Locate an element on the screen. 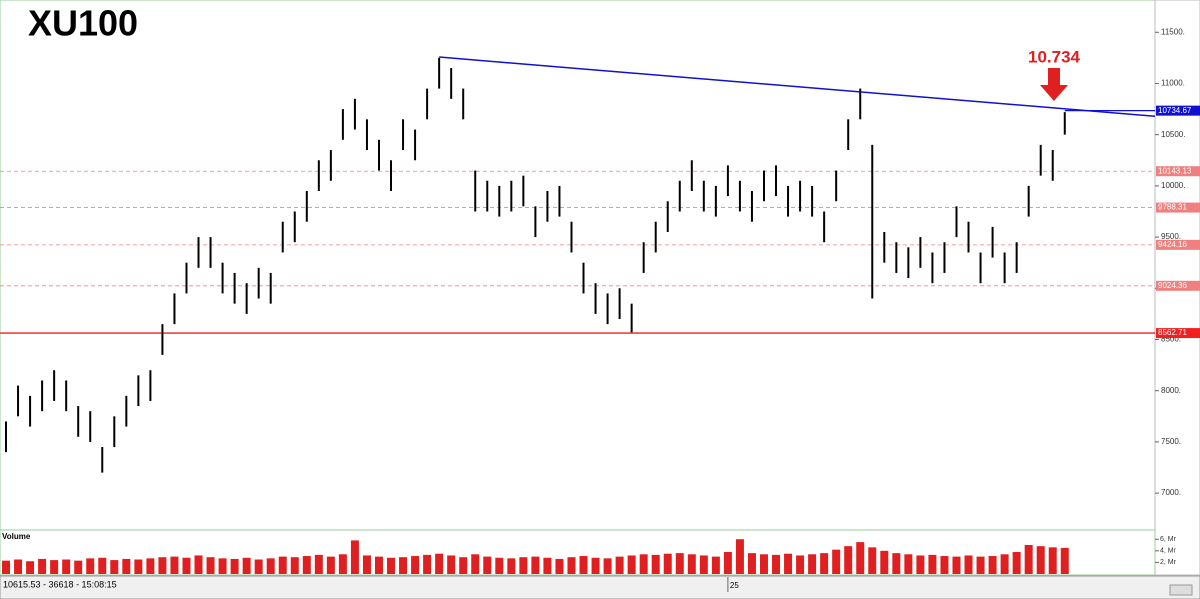  y-tick-label: 10500. is located at coordinates (1173, 134).